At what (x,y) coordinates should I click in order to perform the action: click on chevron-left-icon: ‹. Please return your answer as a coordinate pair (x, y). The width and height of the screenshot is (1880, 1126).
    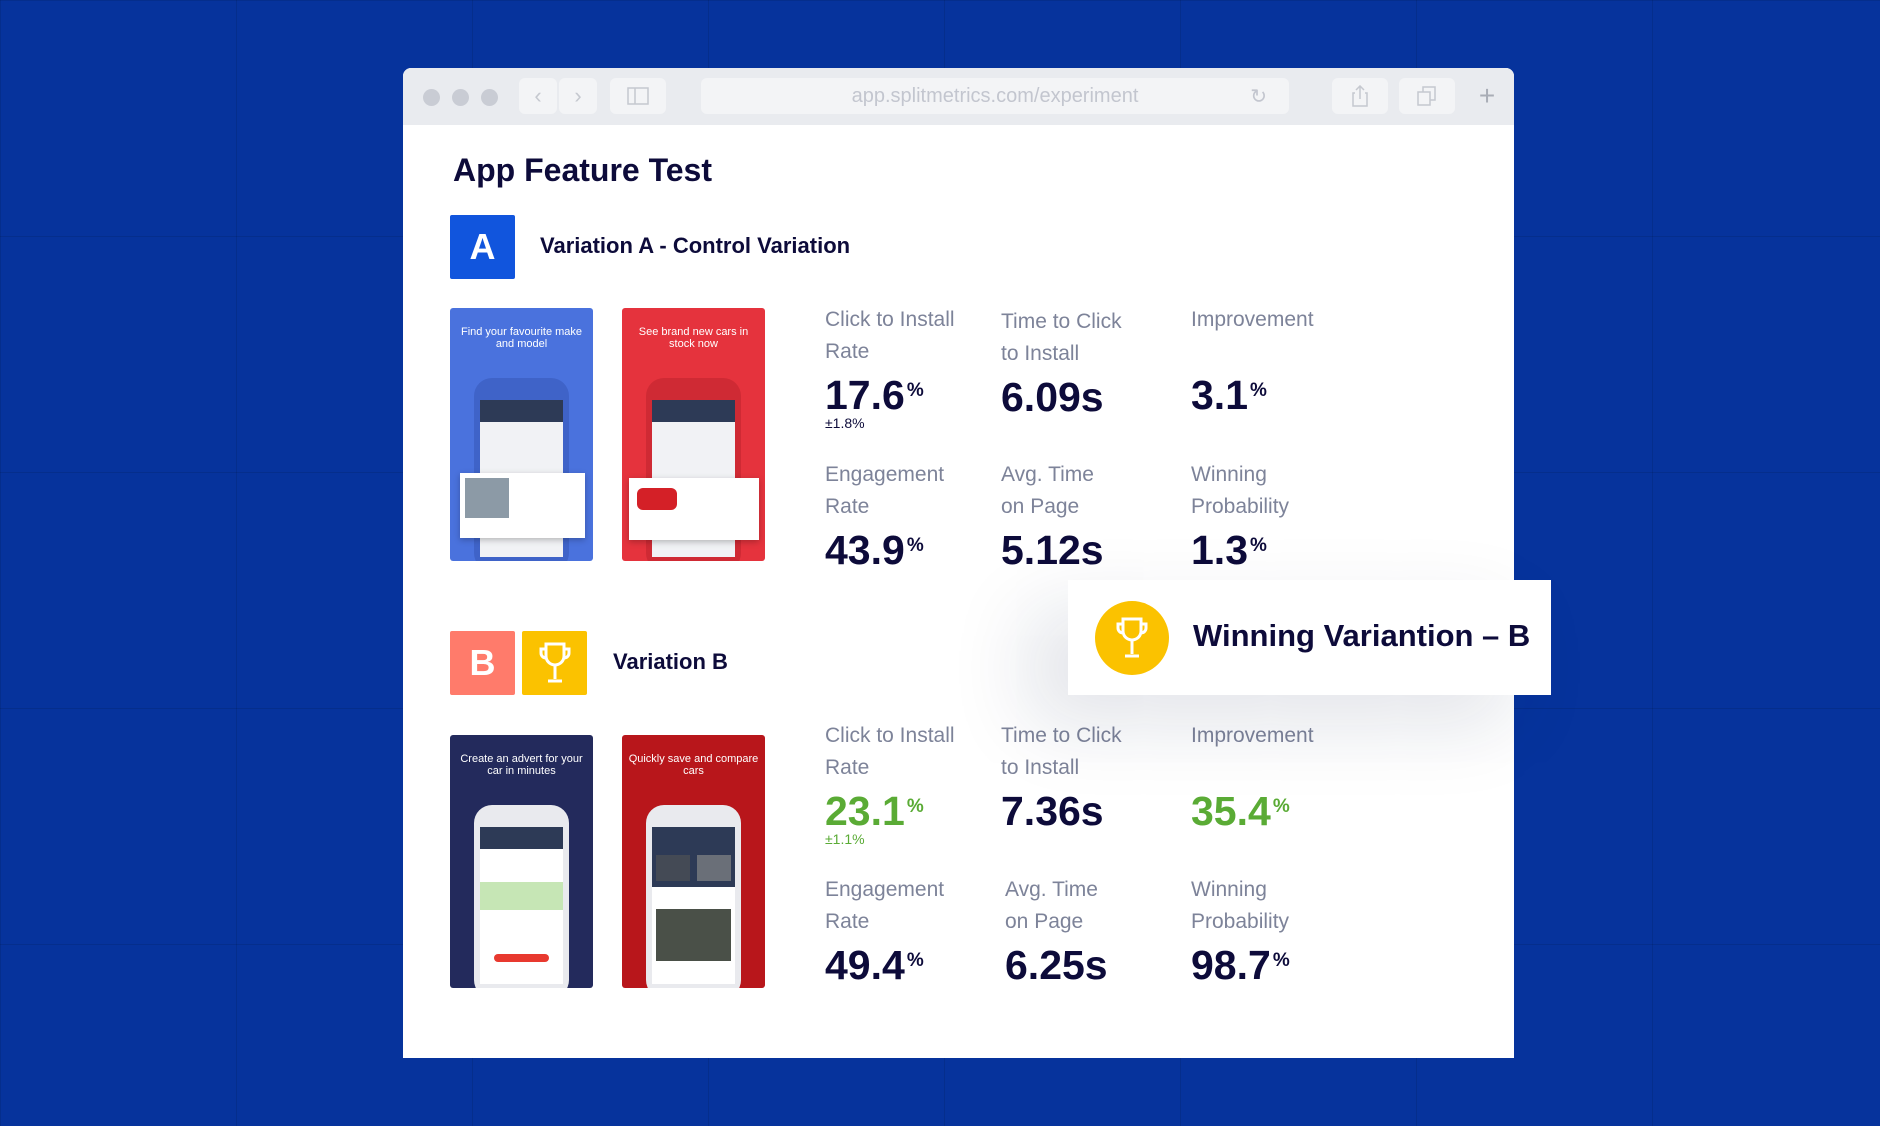
    Looking at the image, I should click on (538, 95).